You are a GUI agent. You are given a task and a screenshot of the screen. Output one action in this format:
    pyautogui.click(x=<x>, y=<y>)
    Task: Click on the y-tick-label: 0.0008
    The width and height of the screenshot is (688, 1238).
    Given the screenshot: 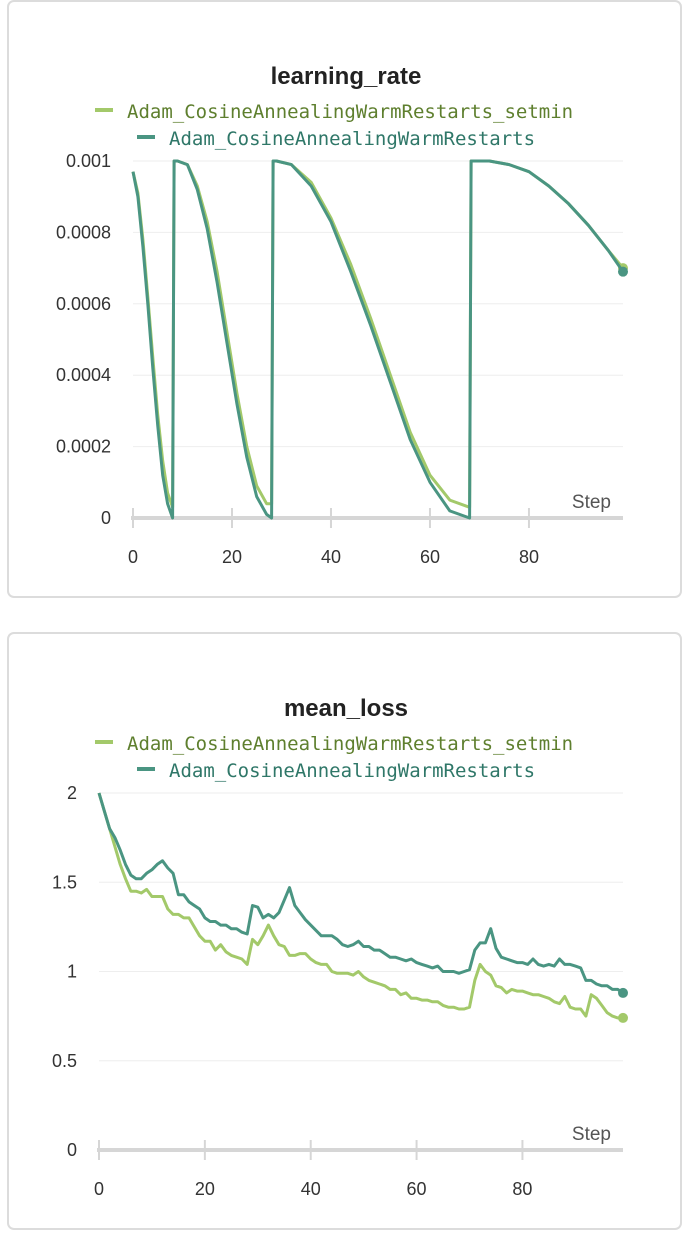 What is the action you would take?
    pyautogui.click(x=83, y=232)
    